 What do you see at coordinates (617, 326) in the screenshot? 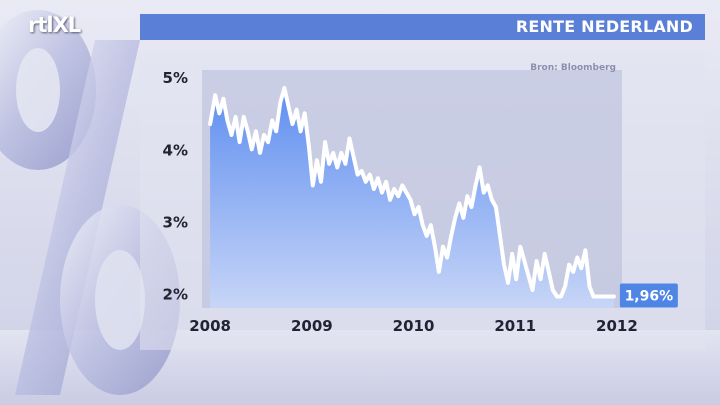
I see `x-tick-label: 2012` at bounding box center [617, 326].